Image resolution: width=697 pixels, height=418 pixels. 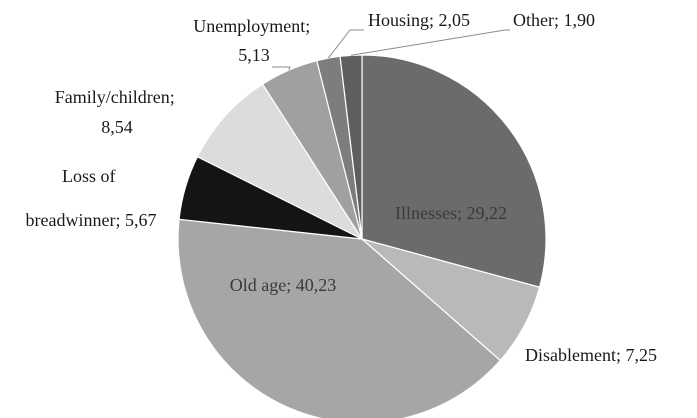 What do you see at coordinates (283, 285) in the screenshot?
I see `data-label-old-age: Old age; 40,23` at bounding box center [283, 285].